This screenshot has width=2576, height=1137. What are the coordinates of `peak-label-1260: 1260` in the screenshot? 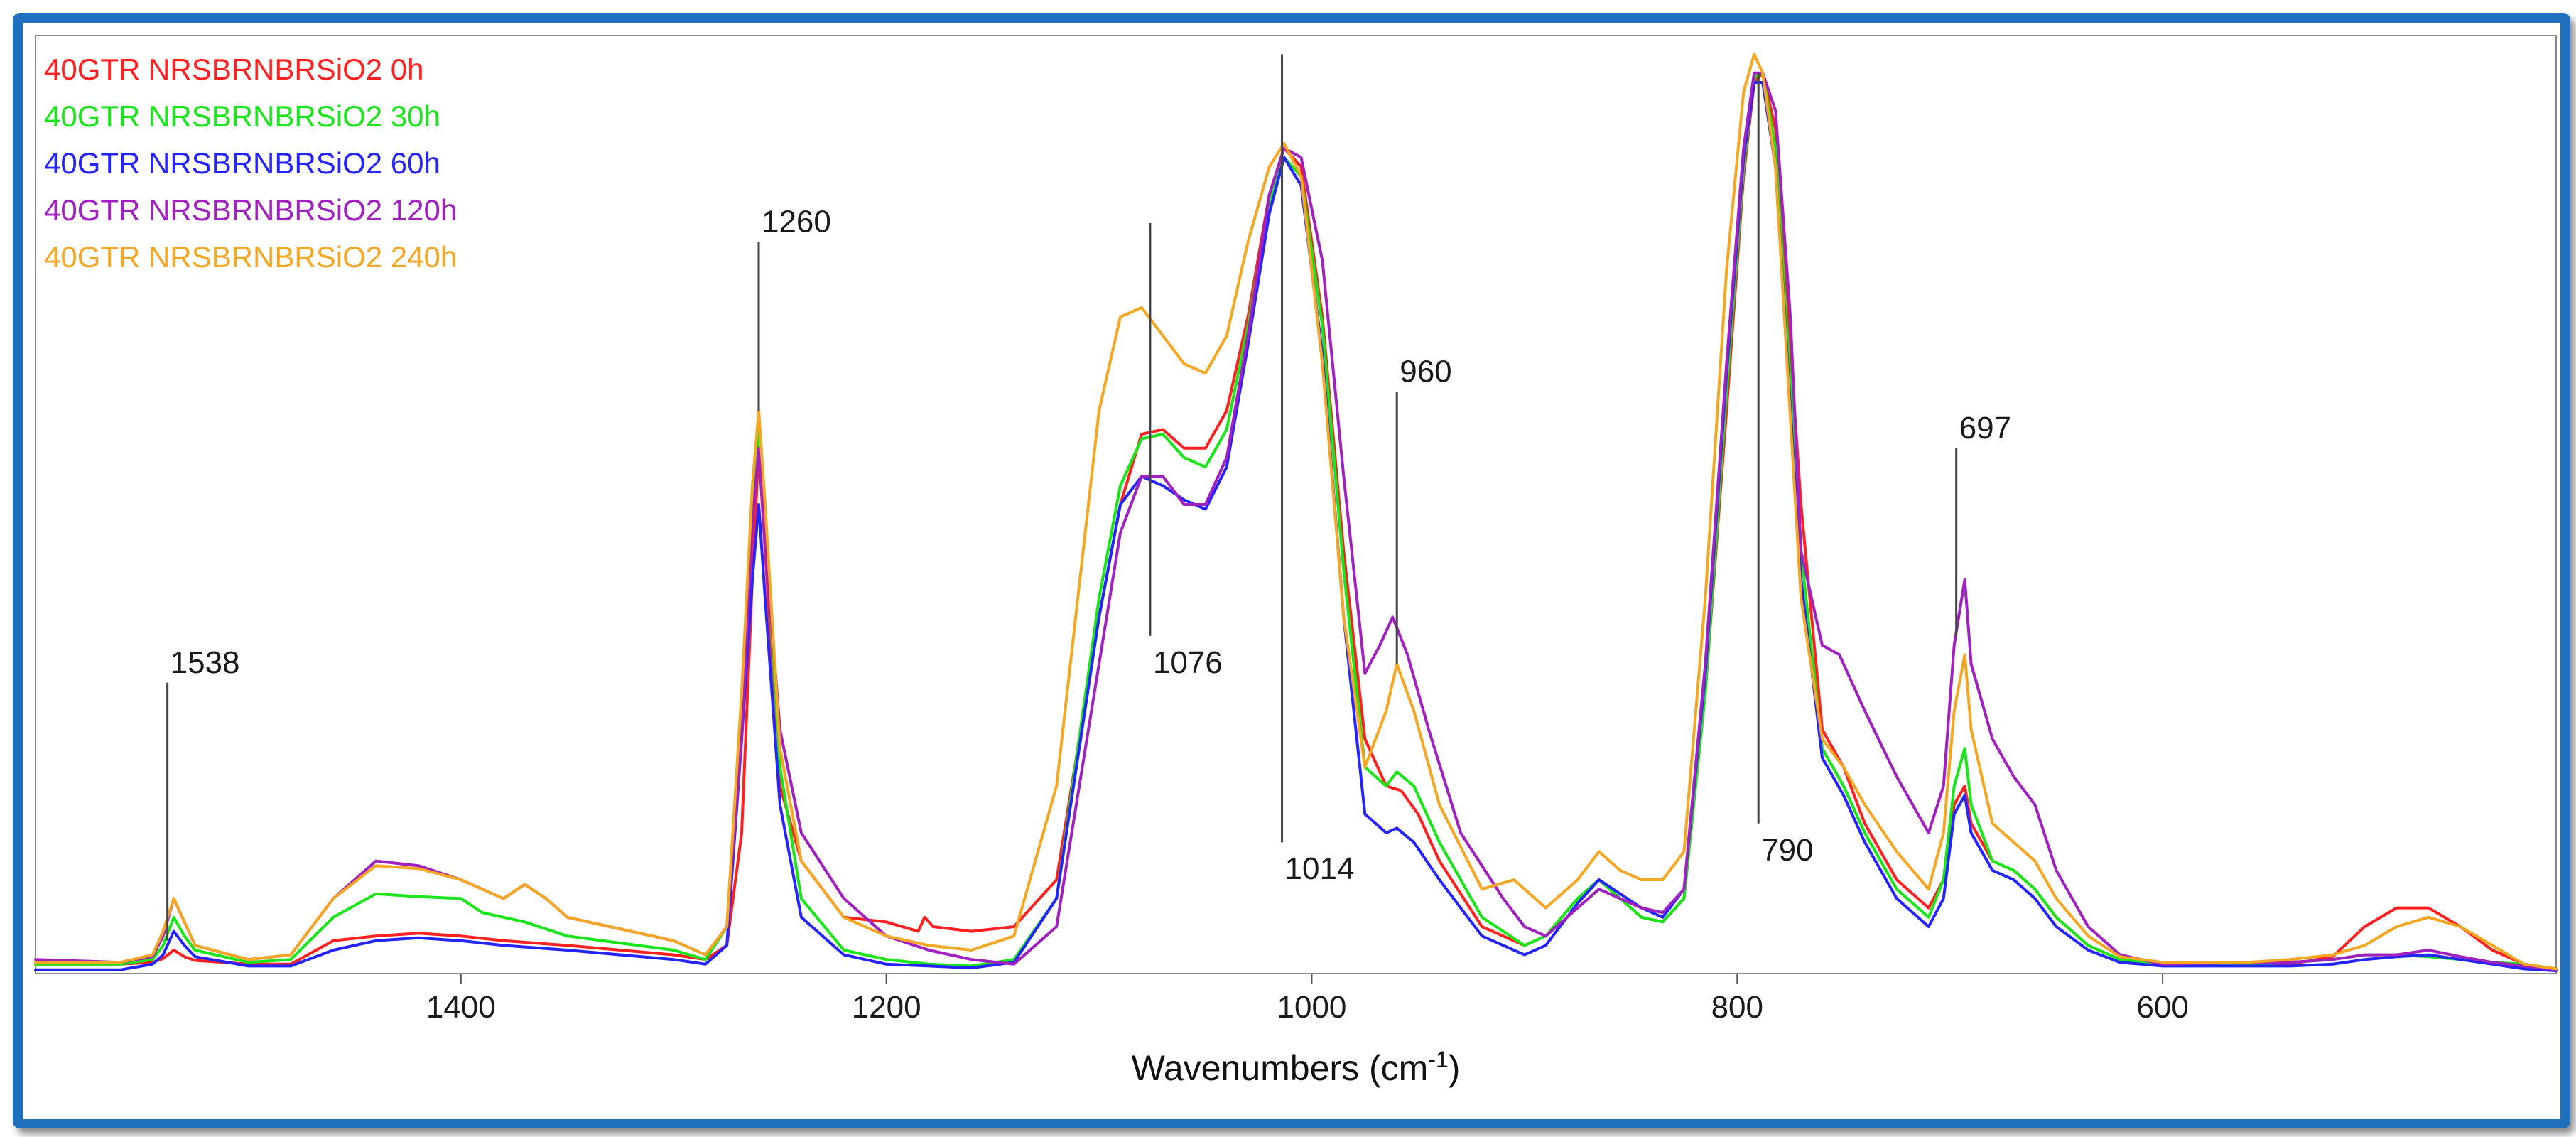 It's located at (796, 221).